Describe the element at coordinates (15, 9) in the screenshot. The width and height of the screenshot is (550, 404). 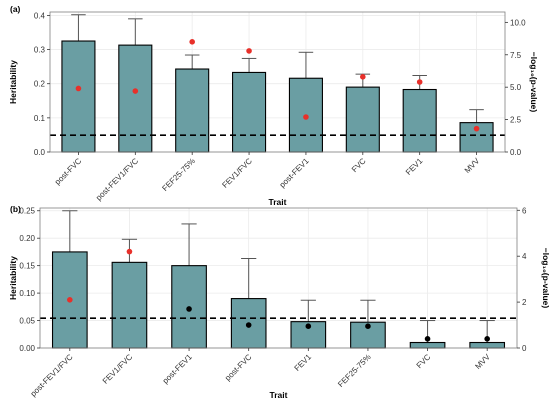
I see `panel-label: (a)` at that location.